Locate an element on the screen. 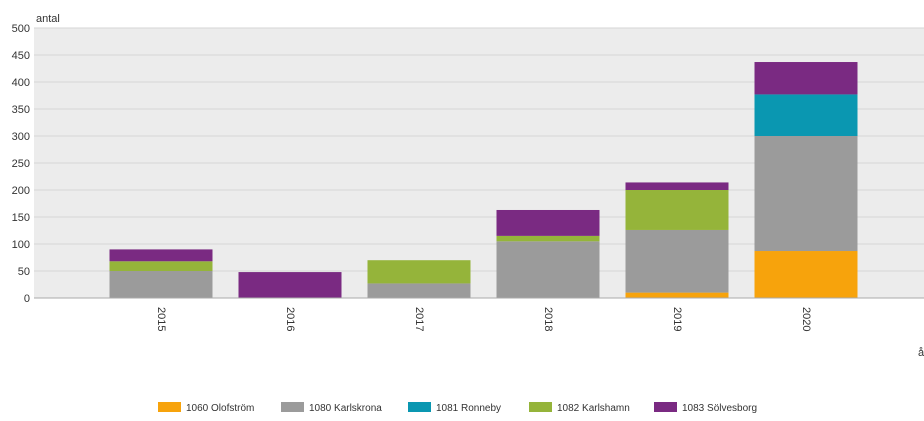 The image size is (924, 421). x-tick-label: 2015 is located at coordinates (161, 319).